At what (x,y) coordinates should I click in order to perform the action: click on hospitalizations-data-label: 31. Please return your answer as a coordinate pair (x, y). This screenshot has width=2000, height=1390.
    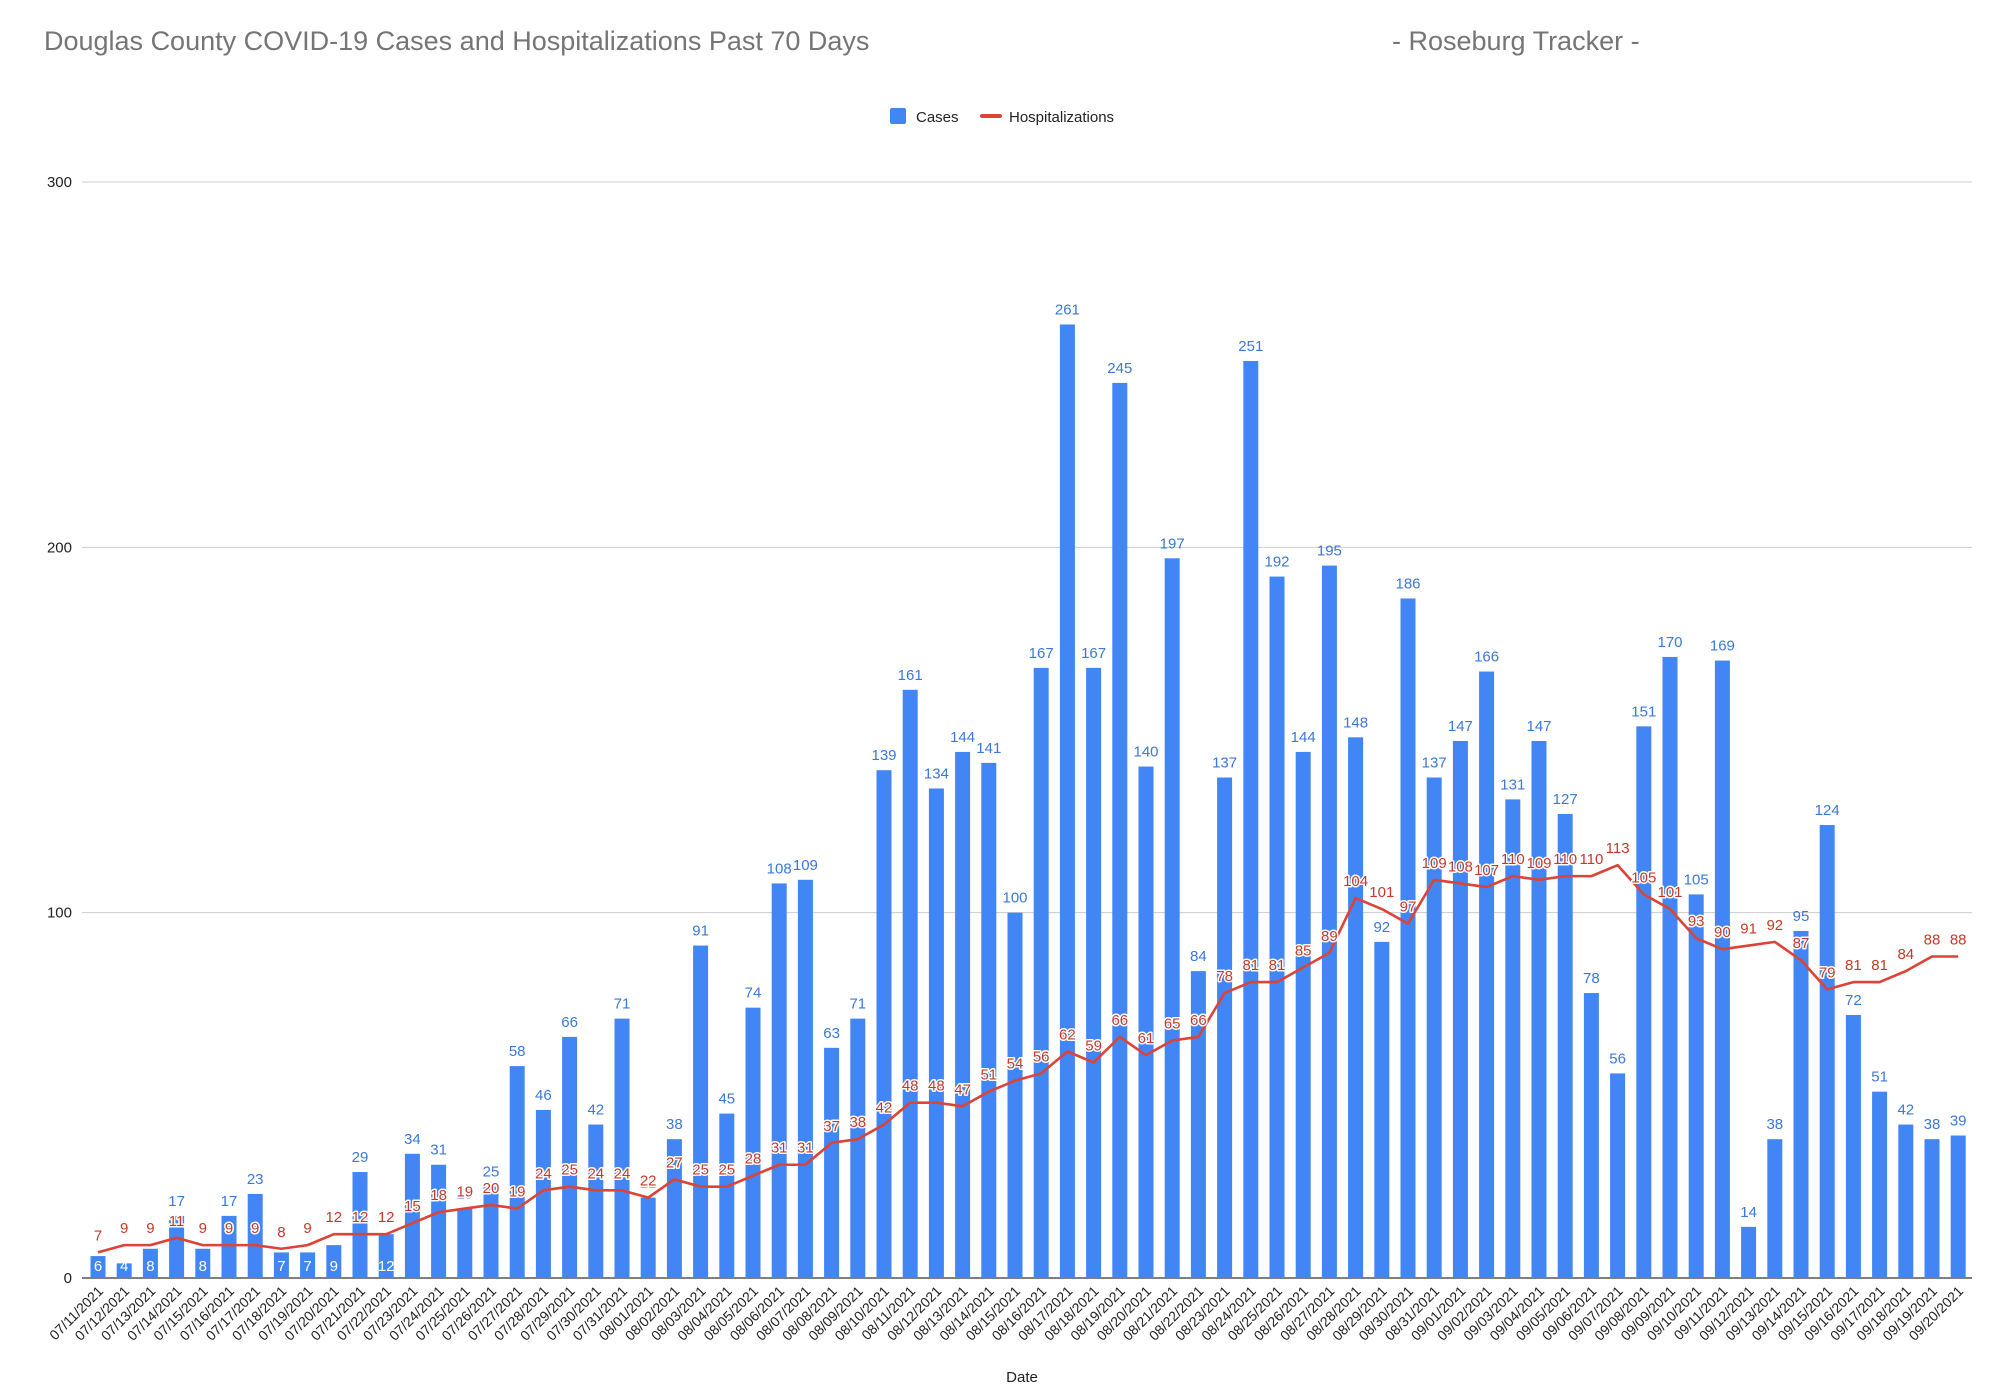
    Looking at the image, I should click on (779, 1148).